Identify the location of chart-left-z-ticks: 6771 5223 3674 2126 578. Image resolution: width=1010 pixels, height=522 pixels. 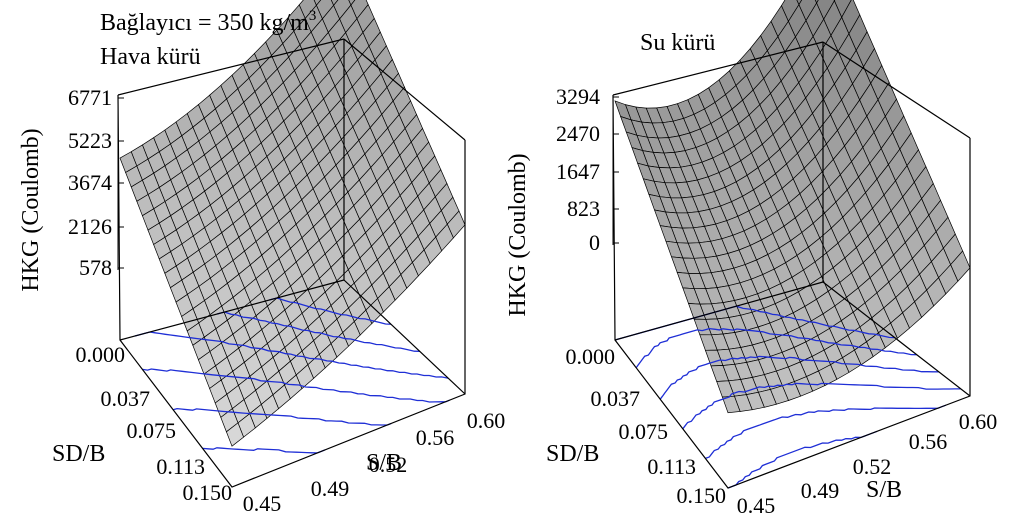
(96, 182).